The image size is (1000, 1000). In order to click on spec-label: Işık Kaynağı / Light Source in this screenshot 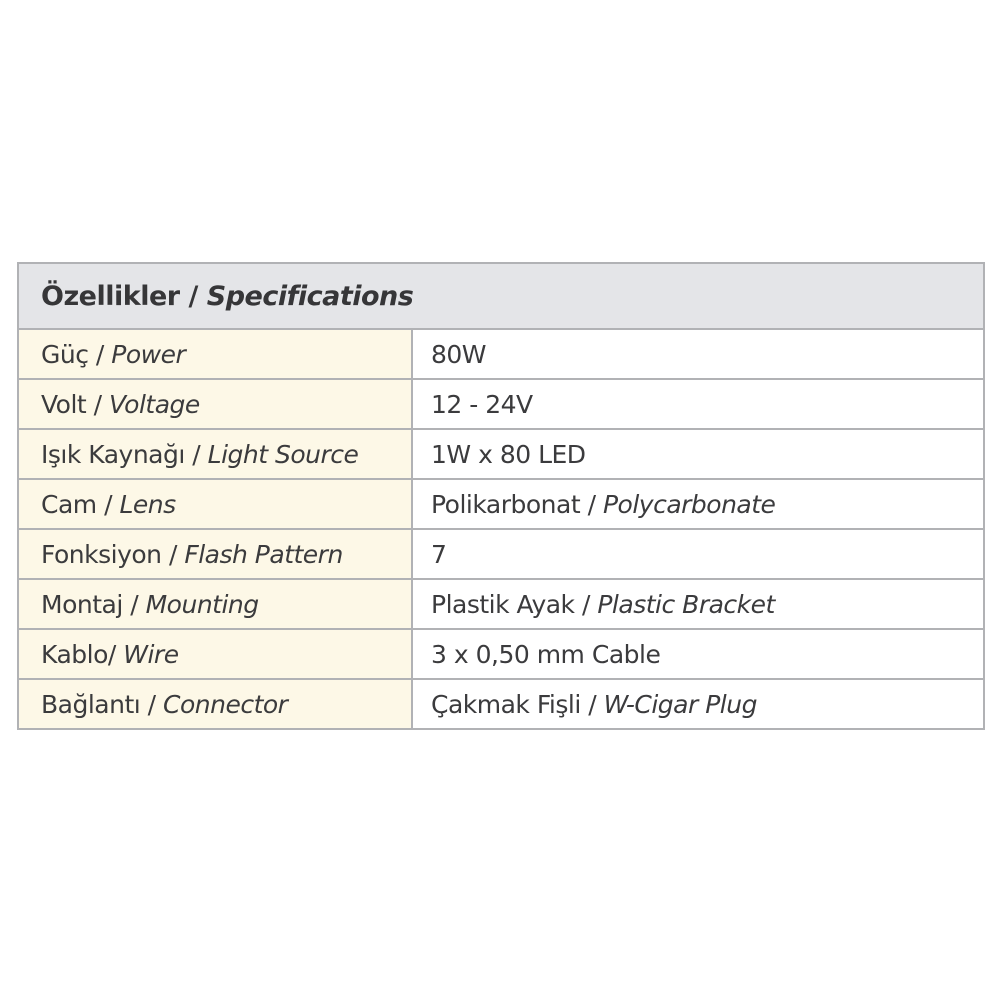, I will do `click(215, 454)`.